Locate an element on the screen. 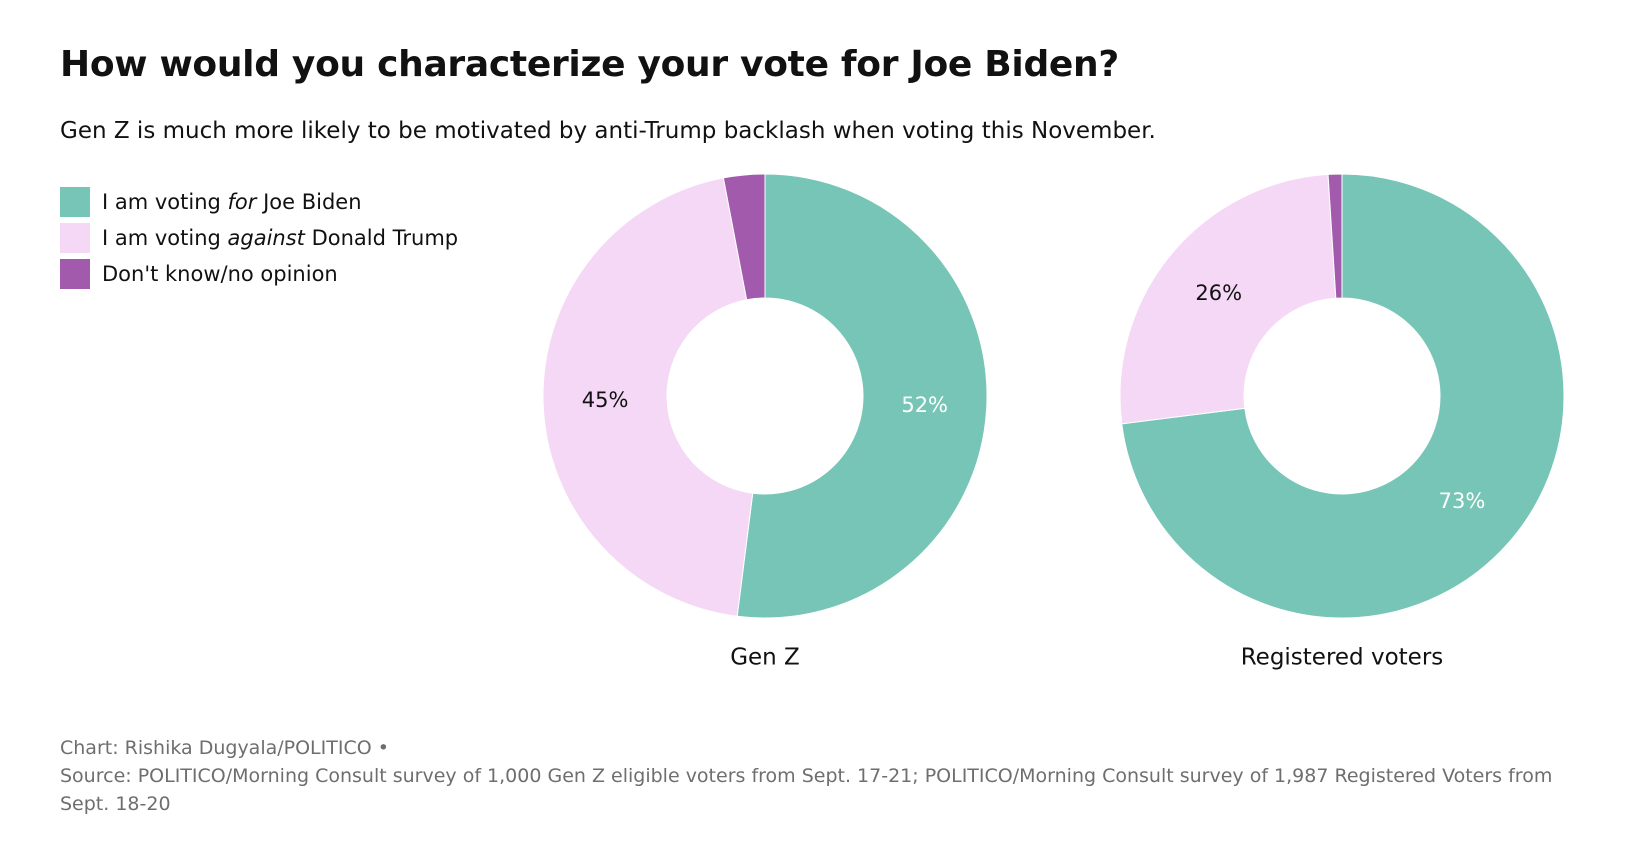 Image resolution: width=1650 pixels, height=844 pixels. legend-swatch-no-opinion is located at coordinates (75, 274).